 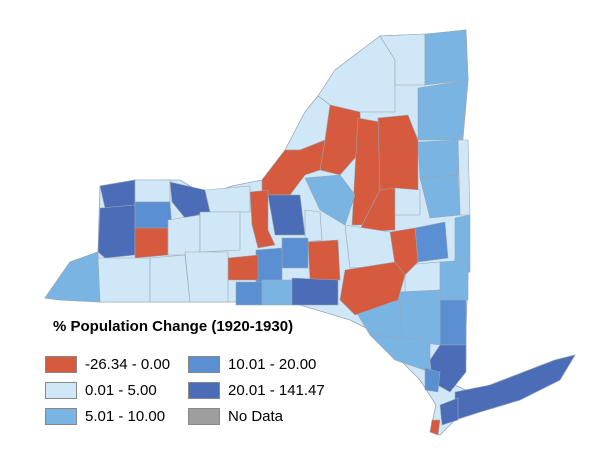 I want to click on county-monroe, so click(x=190, y=200).